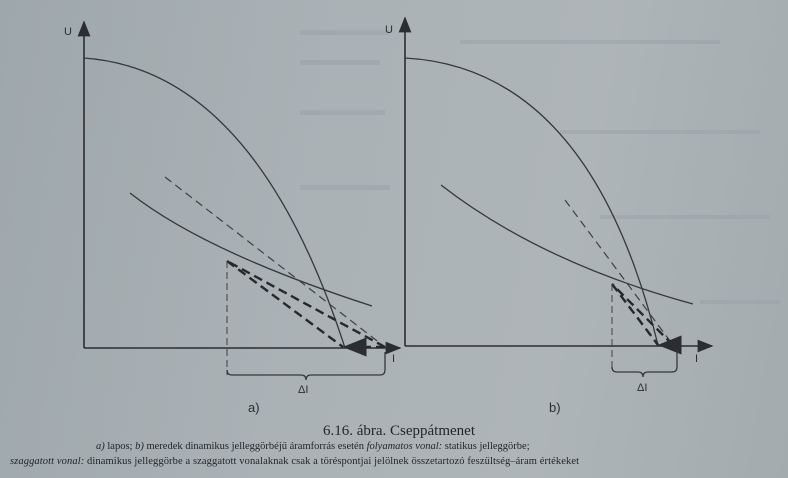 This screenshot has width=788, height=478. Describe the element at coordinates (486, 446) in the screenshot. I see `caption-text: statikus jelleggörbe;` at that location.